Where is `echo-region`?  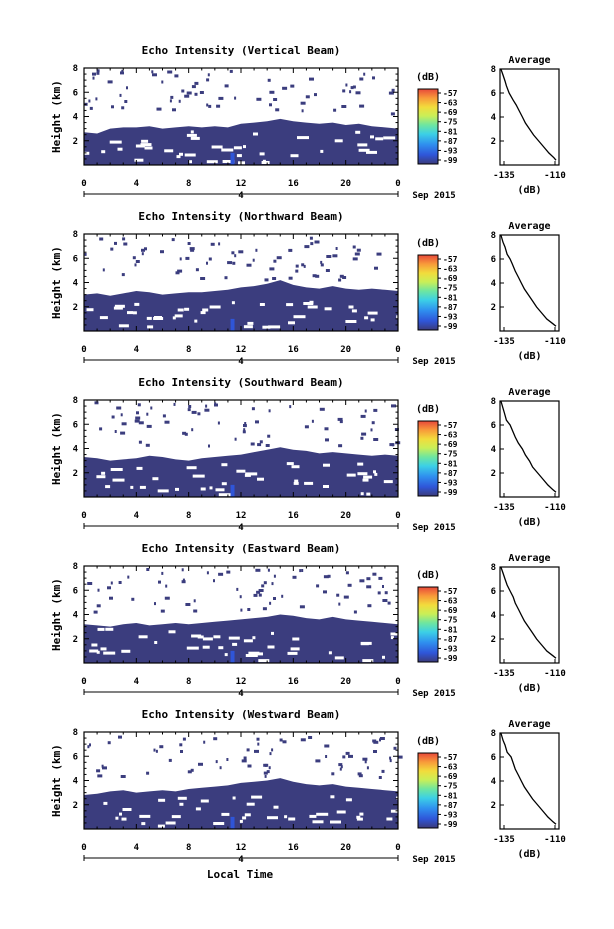
echo-region is located at coordinates (241, 141).